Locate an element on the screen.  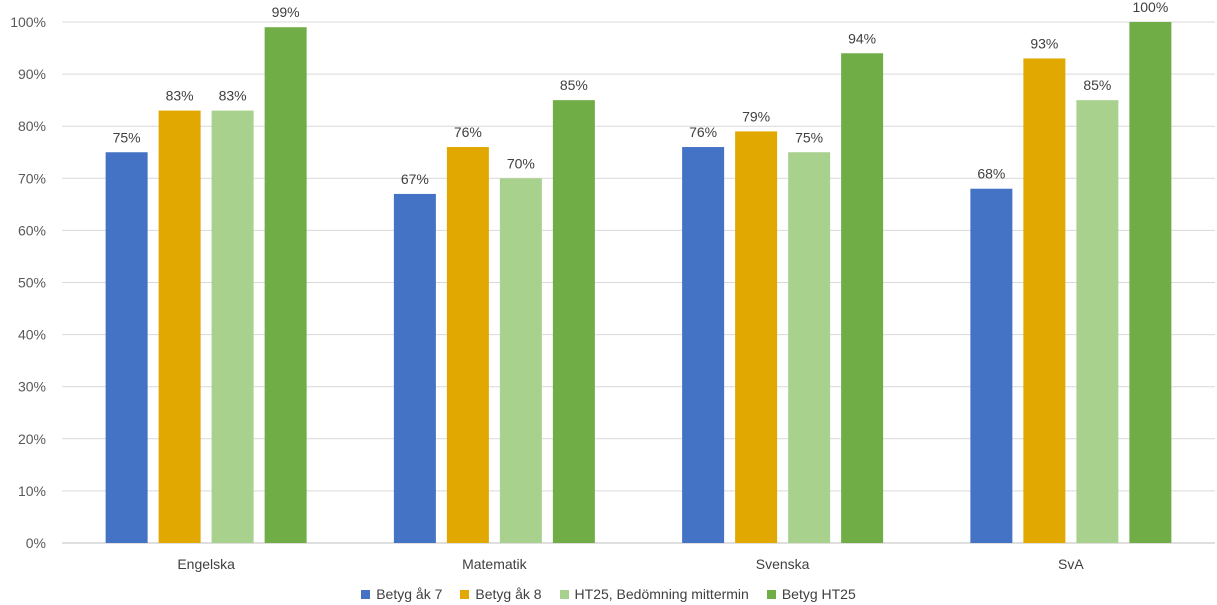
legend-item: HT25, Bedömning mittermin is located at coordinates (654, 594).